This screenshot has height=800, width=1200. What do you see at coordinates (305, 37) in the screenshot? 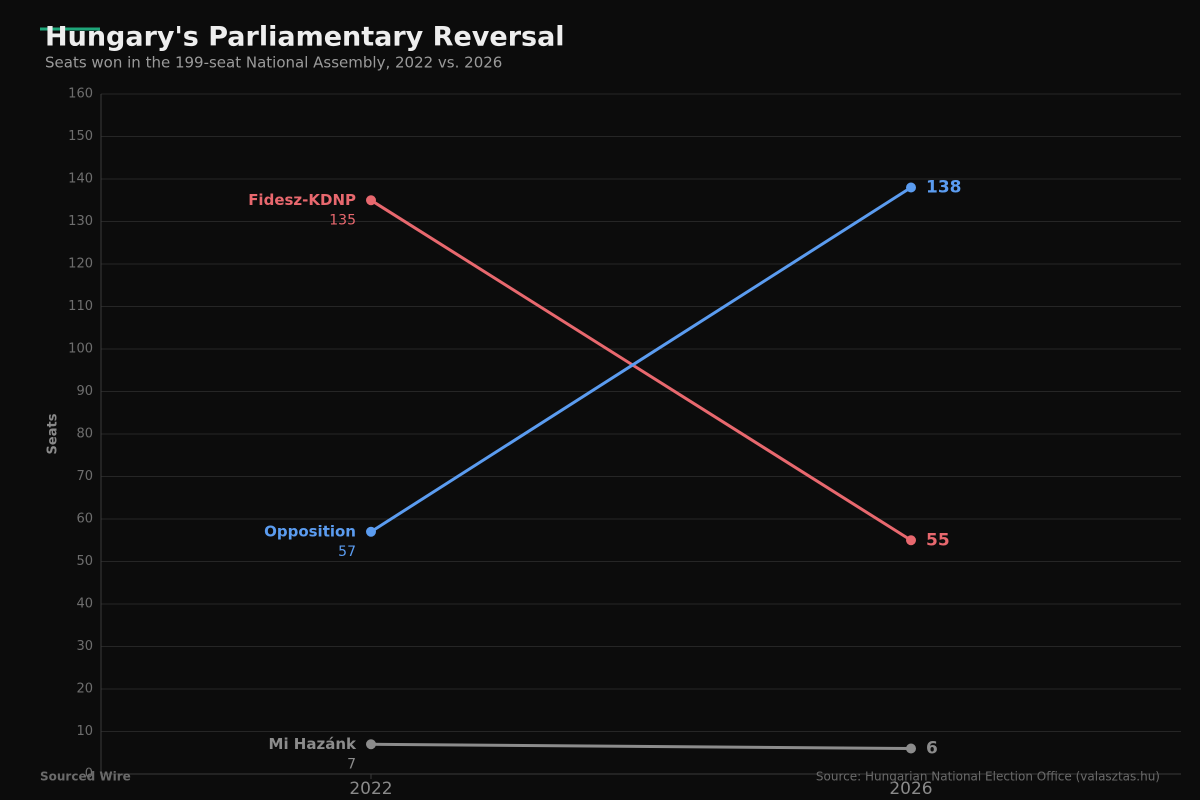
I see `chart-title: Hungary's Parliamentary Reversal` at bounding box center [305, 37].